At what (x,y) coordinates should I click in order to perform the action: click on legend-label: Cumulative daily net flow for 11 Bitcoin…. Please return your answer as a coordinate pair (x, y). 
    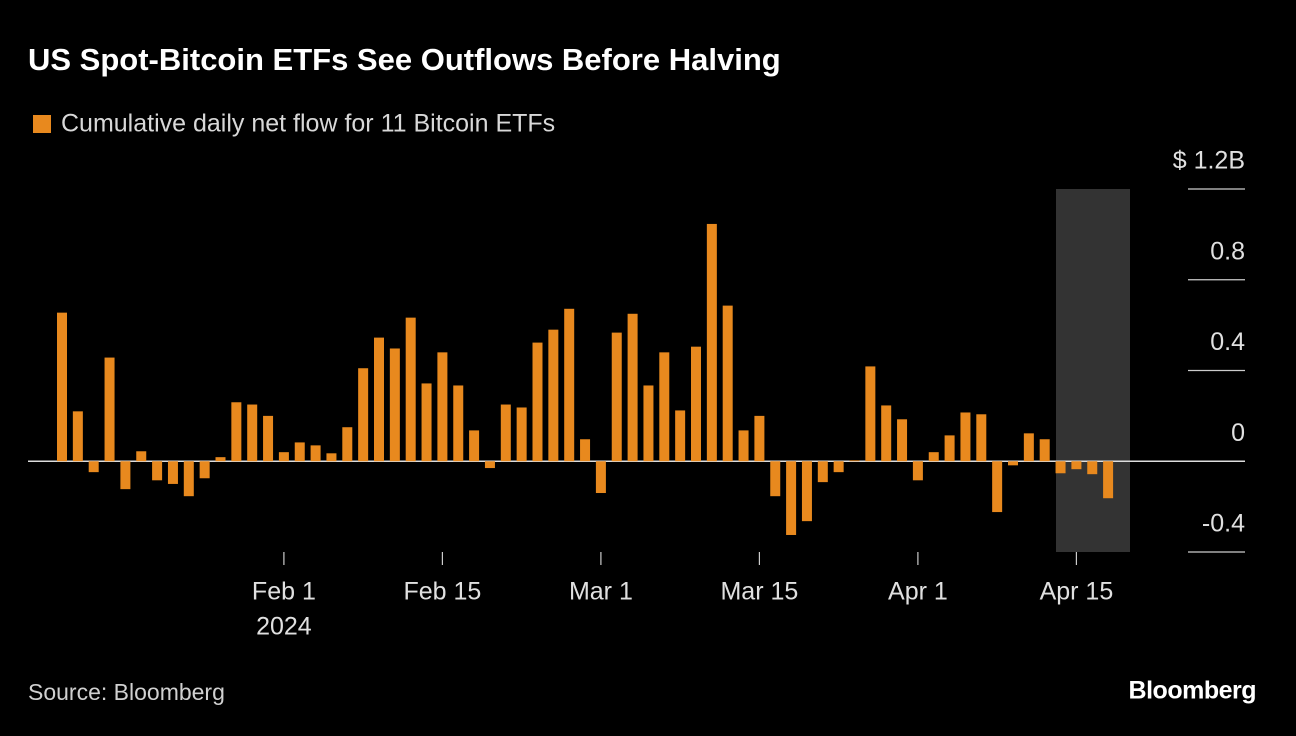
    Looking at the image, I should click on (308, 124).